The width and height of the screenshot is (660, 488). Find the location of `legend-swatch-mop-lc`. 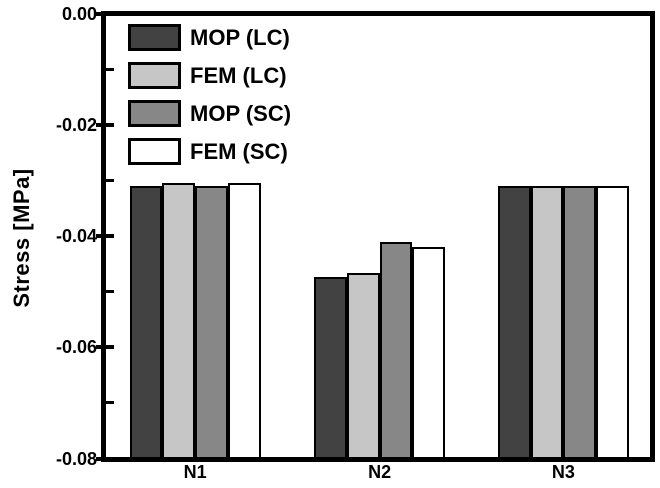

legend-swatch-mop-lc is located at coordinates (154, 37).